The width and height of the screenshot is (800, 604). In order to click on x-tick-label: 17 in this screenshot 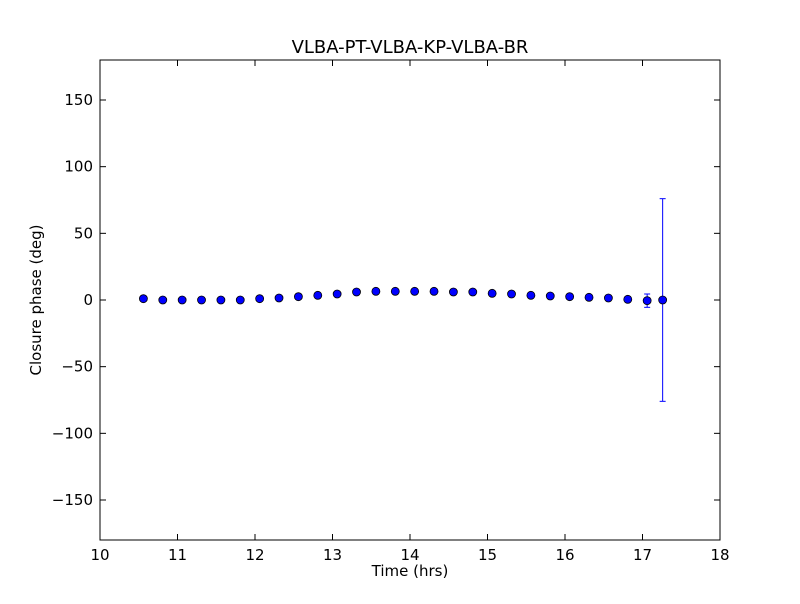, I will do `click(642, 555)`.